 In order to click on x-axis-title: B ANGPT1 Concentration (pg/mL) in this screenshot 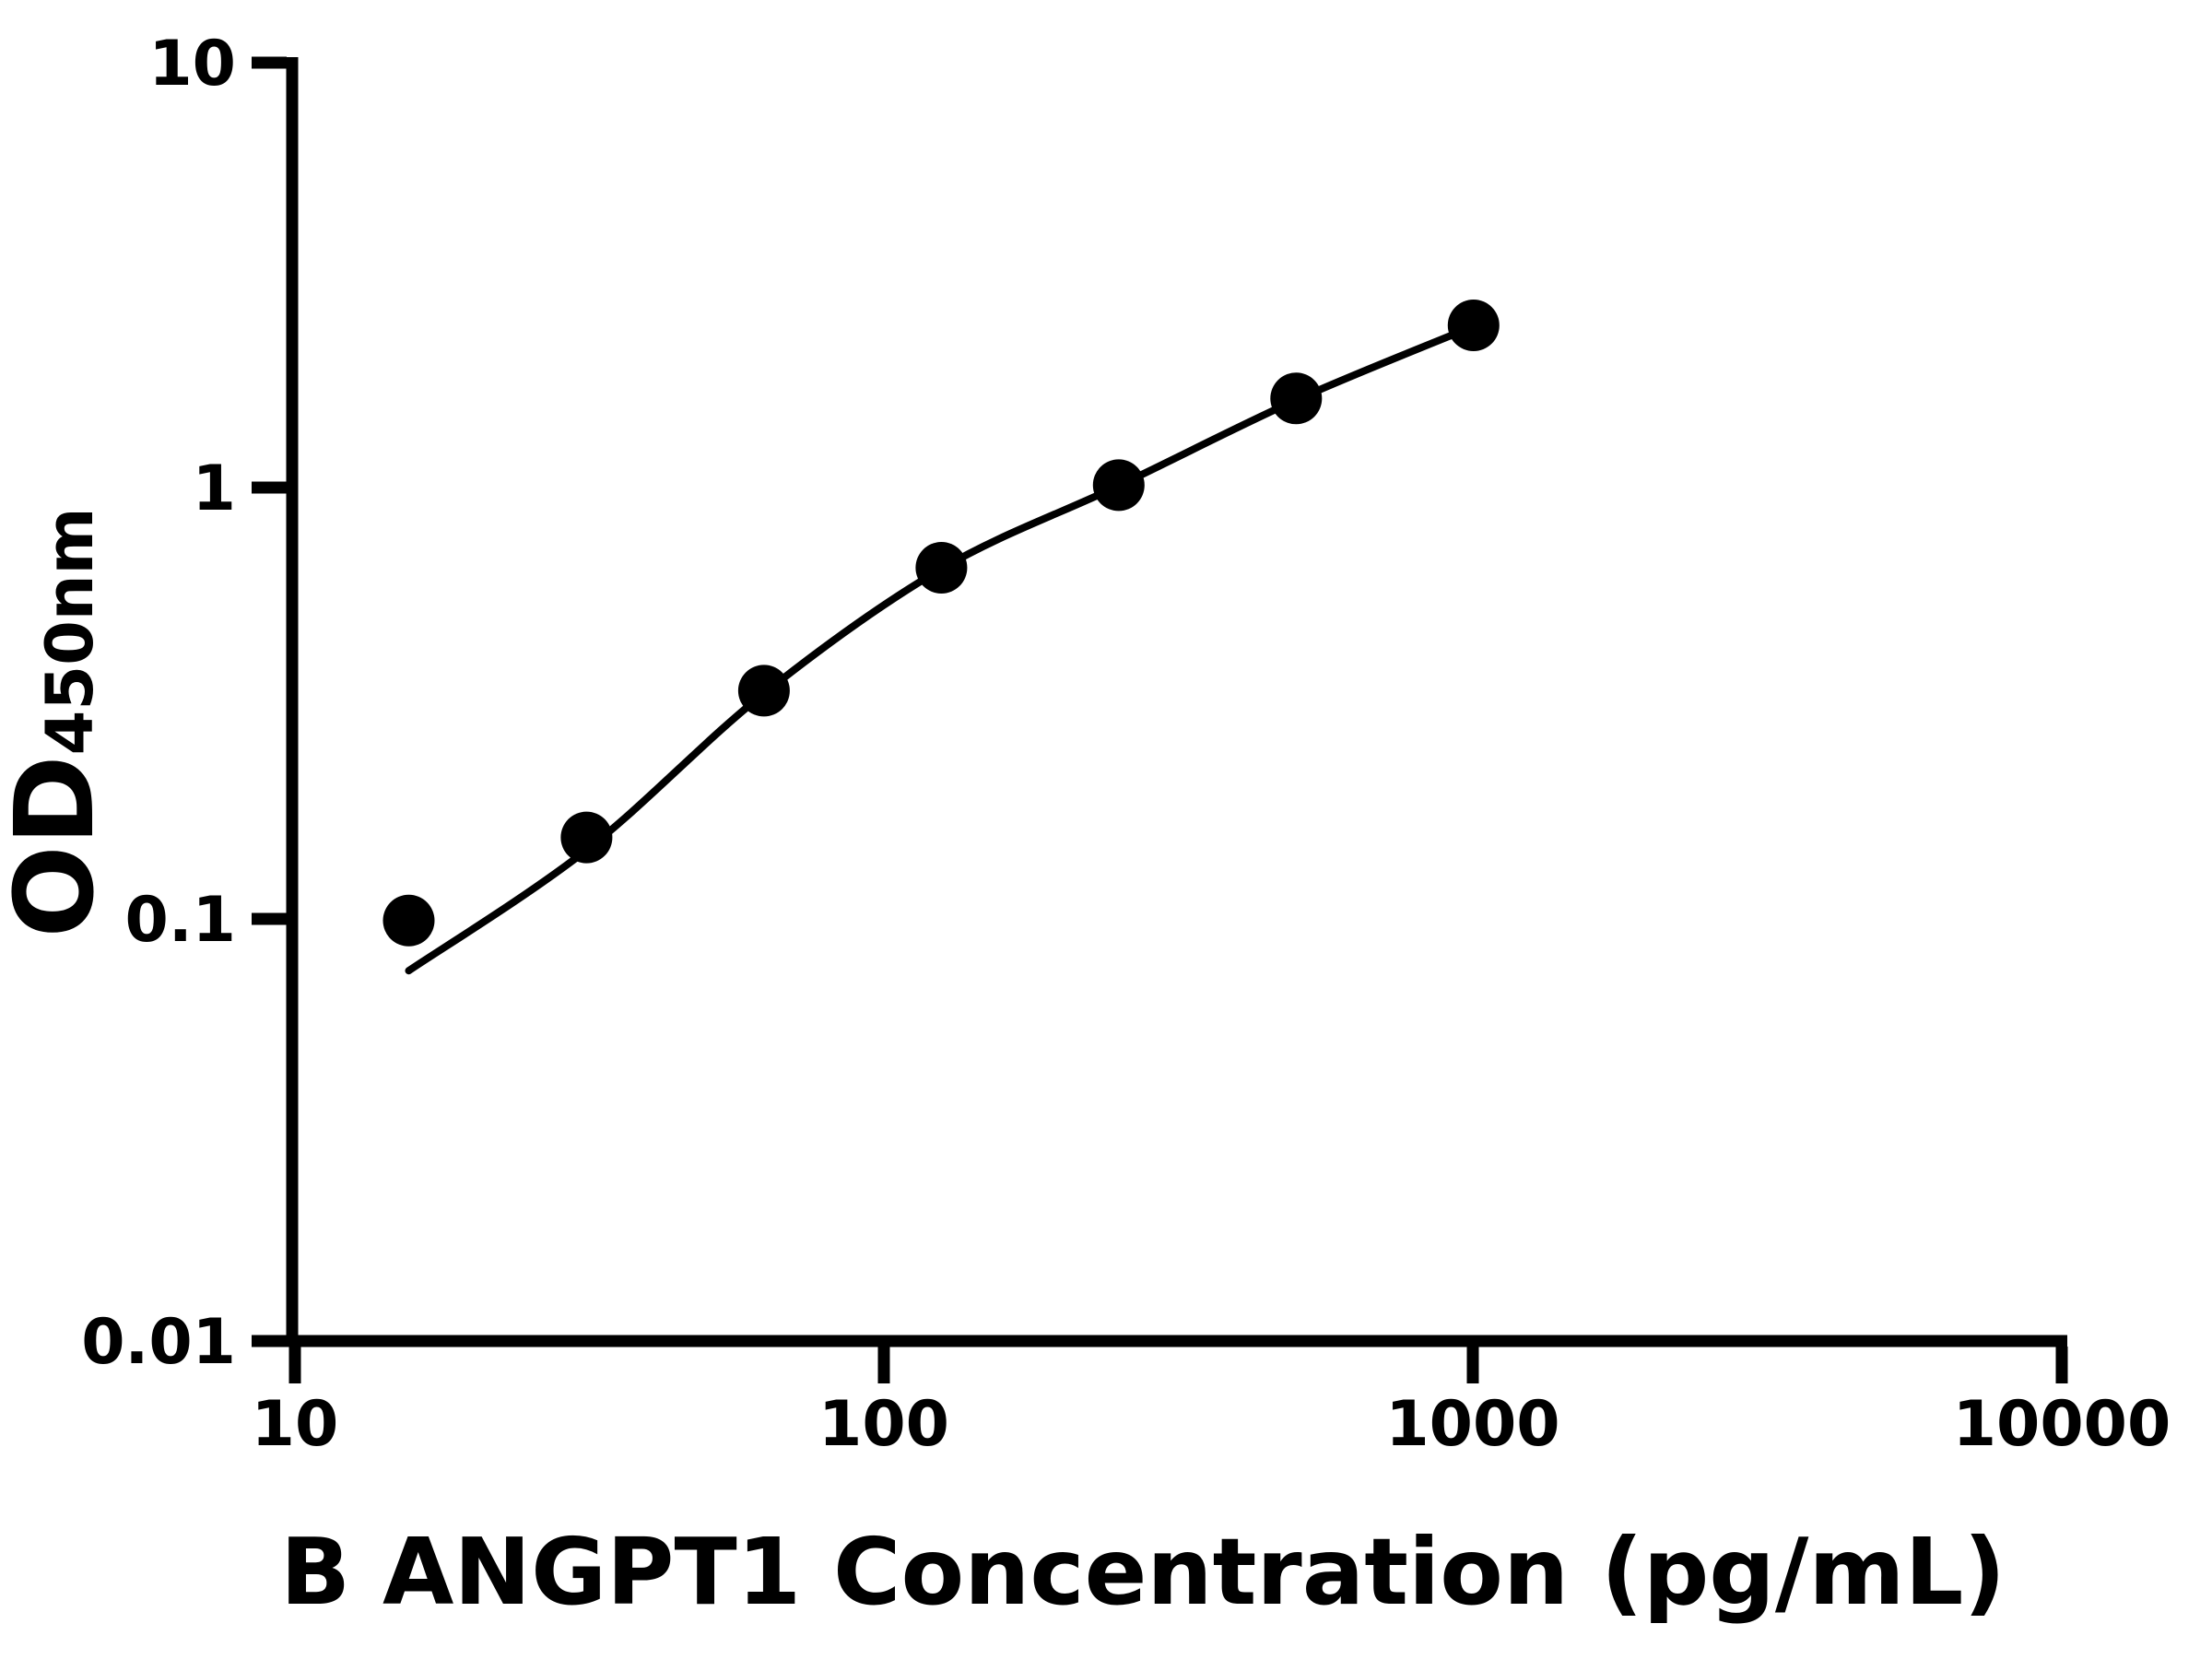, I will do `click(1143, 1572)`.